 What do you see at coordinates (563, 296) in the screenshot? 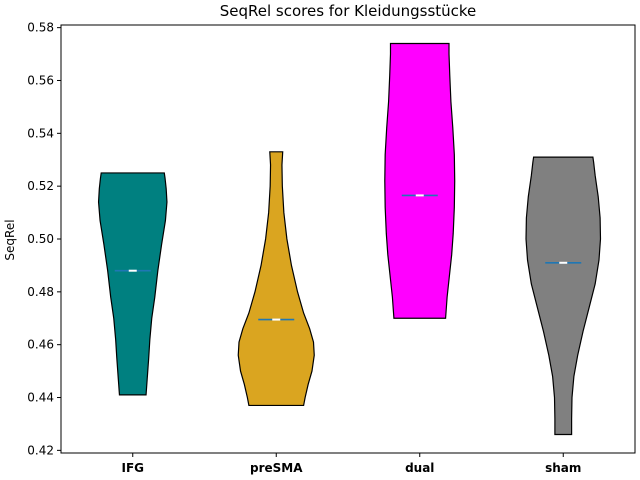
I see `violin-sham` at bounding box center [563, 296].